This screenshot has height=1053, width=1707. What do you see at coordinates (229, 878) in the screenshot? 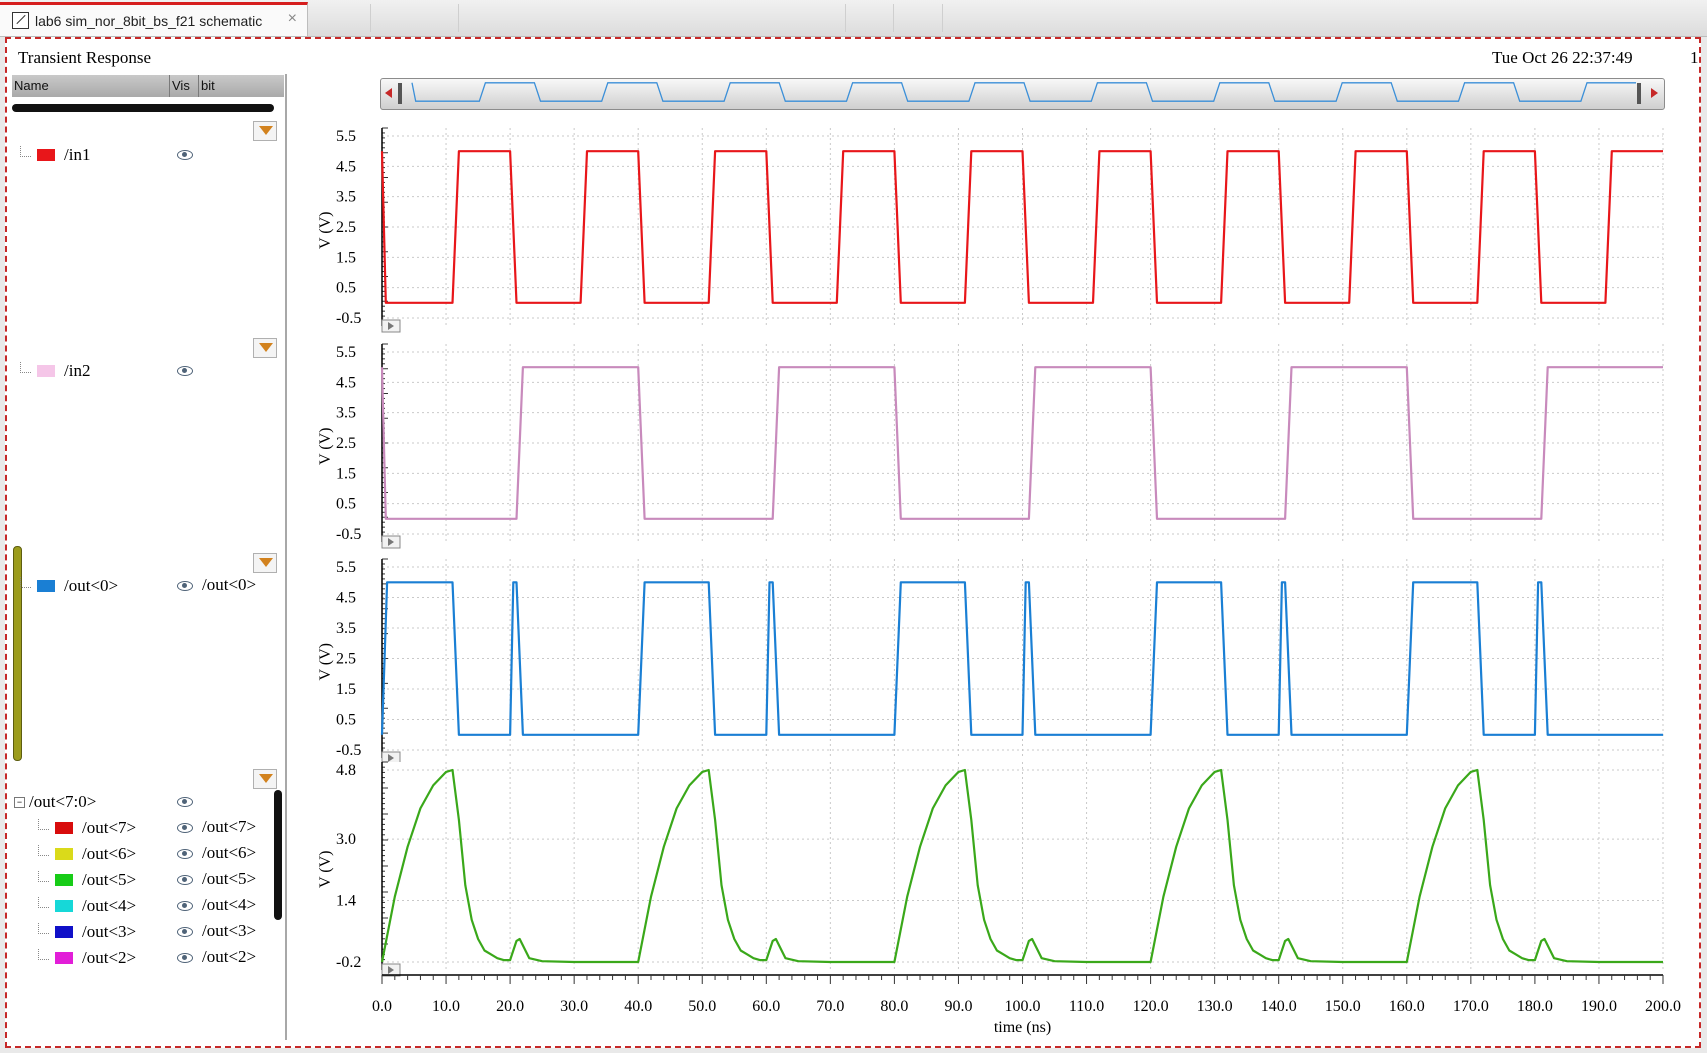
I see `bit-label: /out<5>` at bounding box center [229, 878].